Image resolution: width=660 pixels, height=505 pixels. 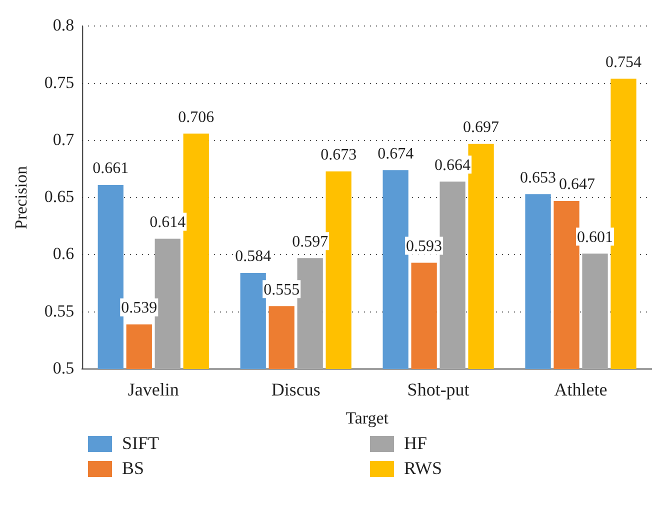 I want to click on x-tick-label: Shot-put, so click(x=438, y=390).